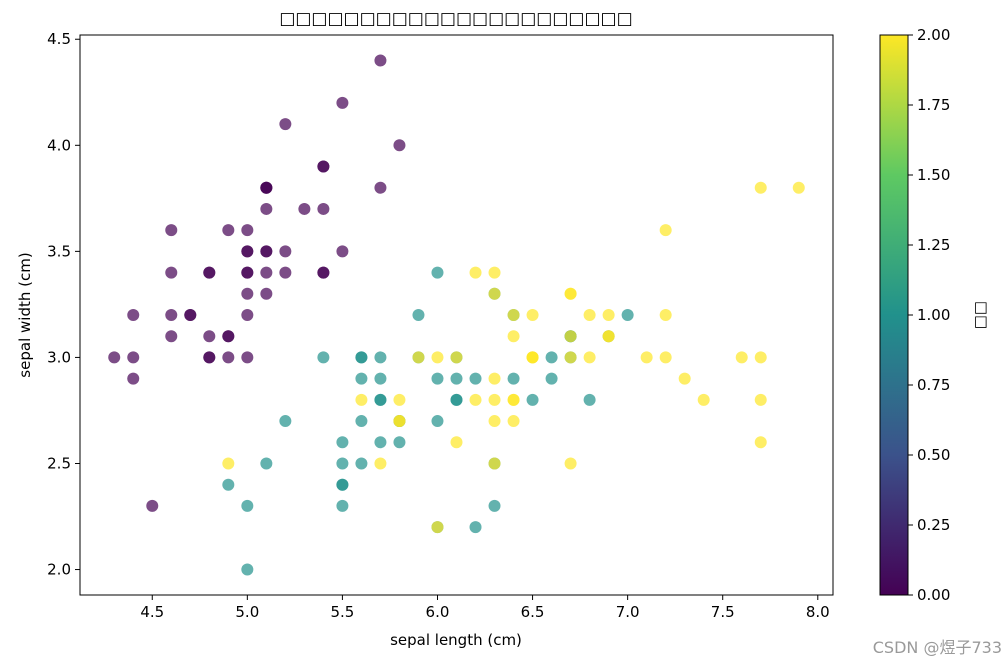  I want to click on y-axis-label: sepal width (cm), so click(25, 314).